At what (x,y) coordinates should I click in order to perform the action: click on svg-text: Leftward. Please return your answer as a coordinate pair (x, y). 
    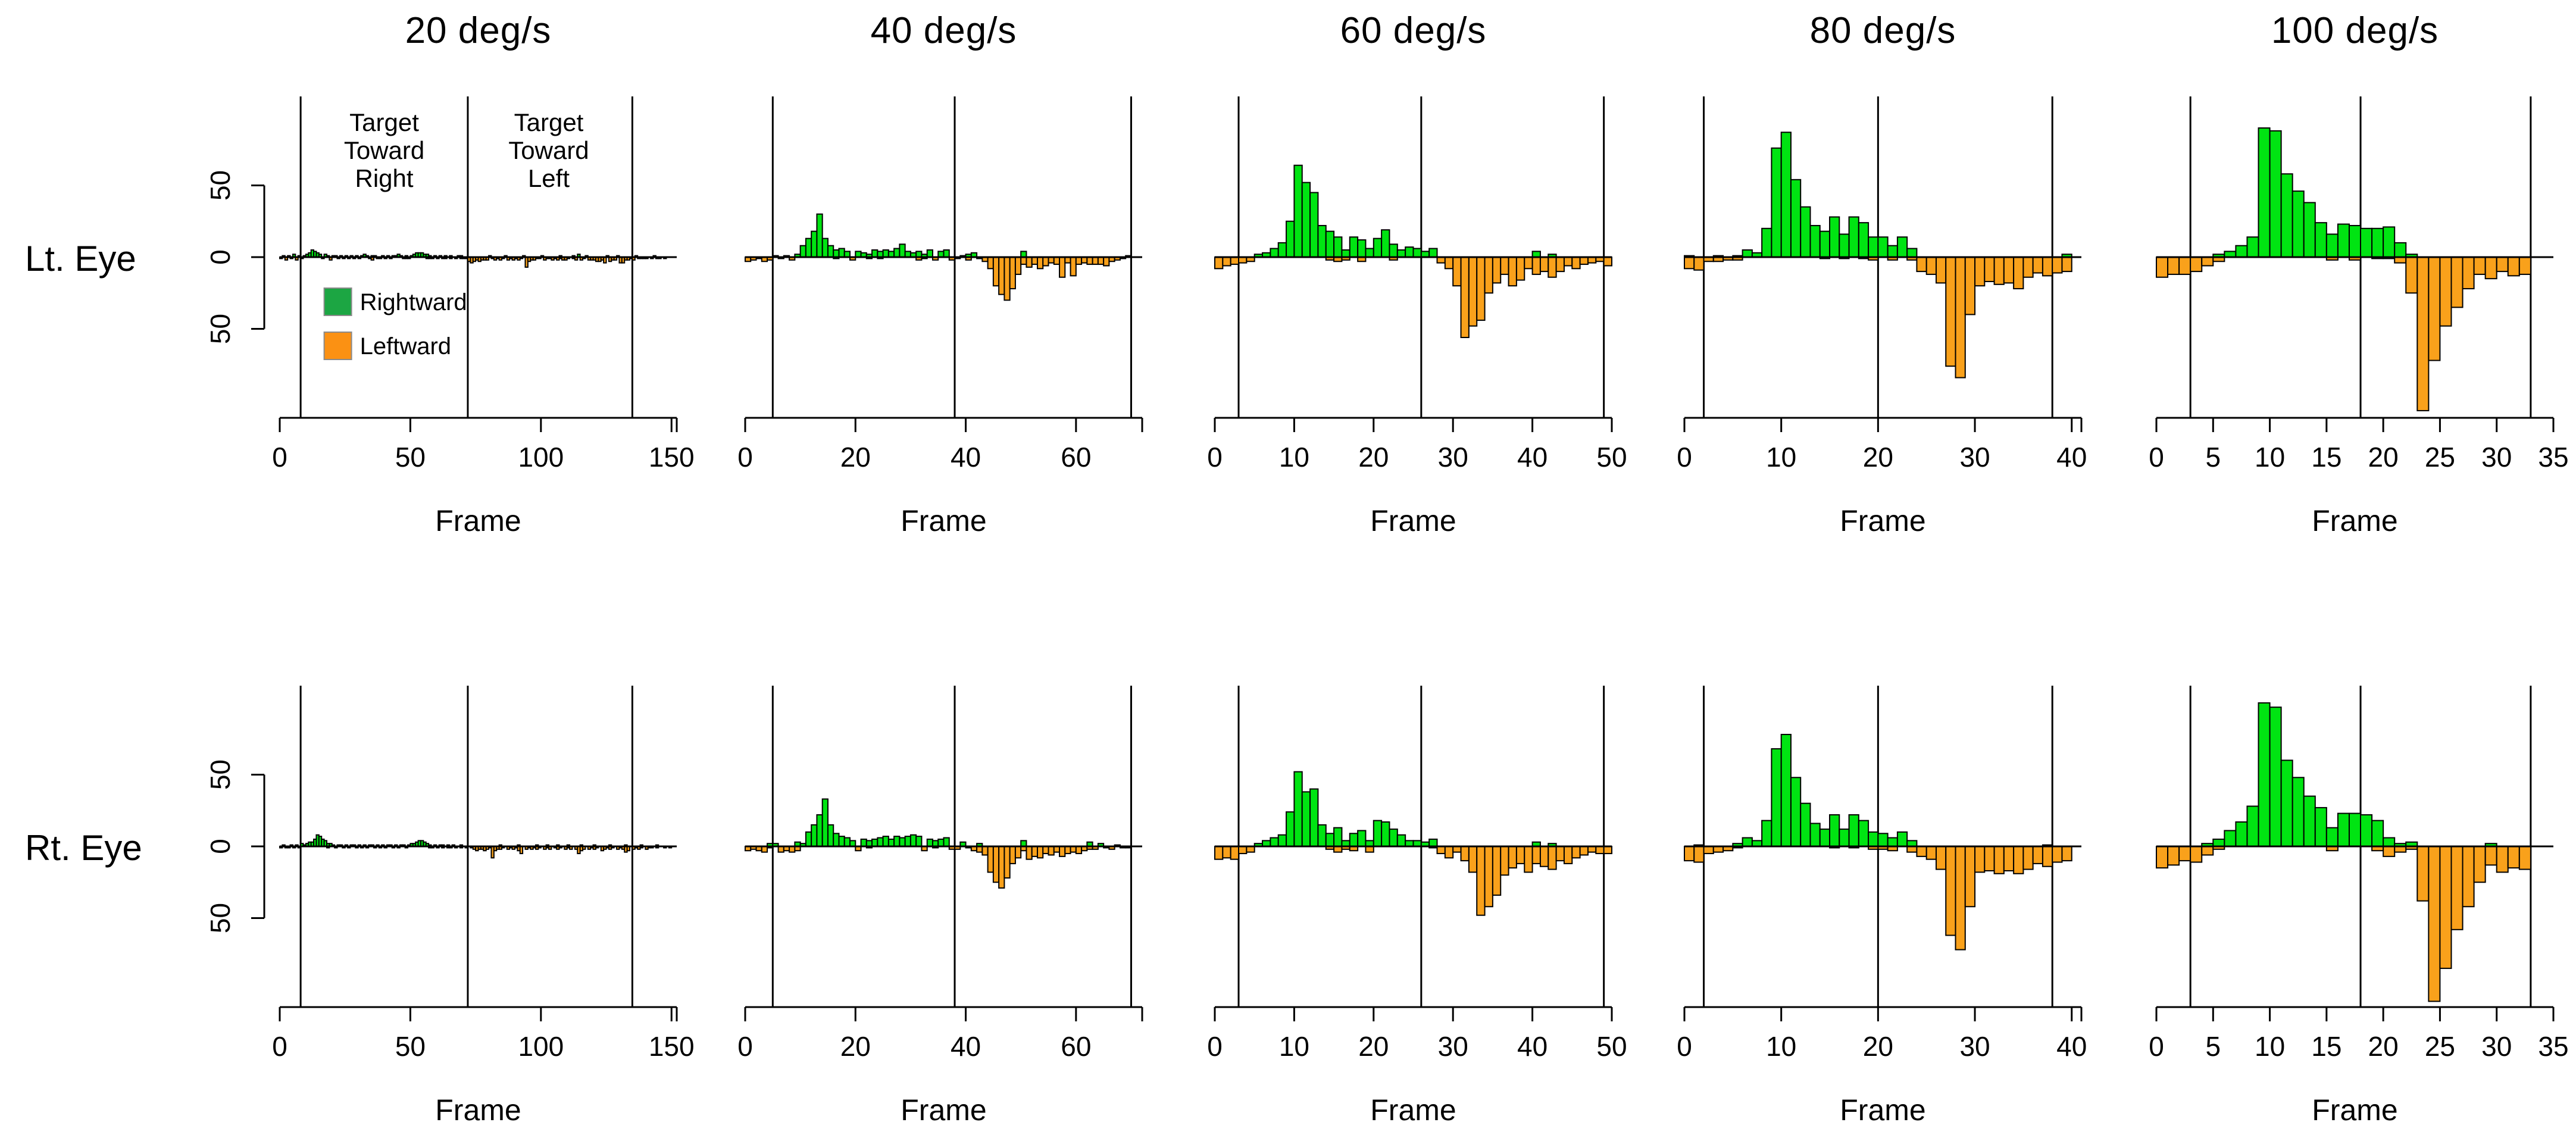
    Looking at the image, I should click on (405, 346).